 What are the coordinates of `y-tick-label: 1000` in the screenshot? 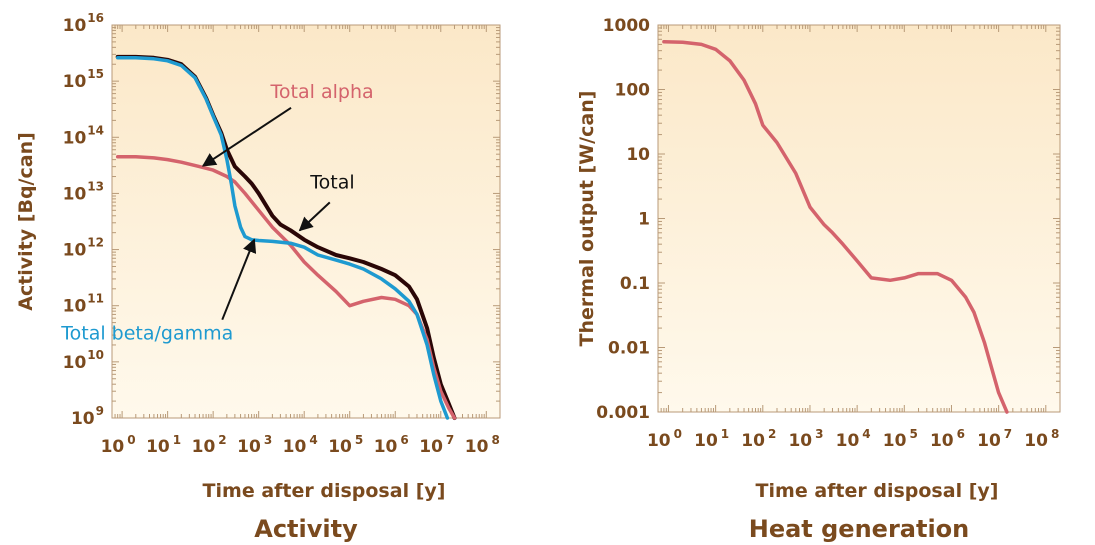 It's located at (626, 26).